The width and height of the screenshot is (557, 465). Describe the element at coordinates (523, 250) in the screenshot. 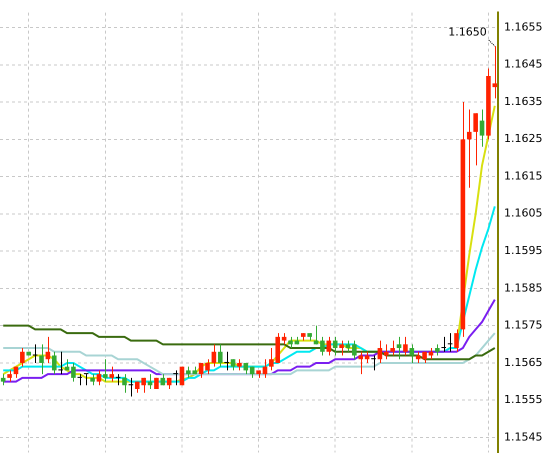

I see `y-tick-label: 1.1595` at that location.